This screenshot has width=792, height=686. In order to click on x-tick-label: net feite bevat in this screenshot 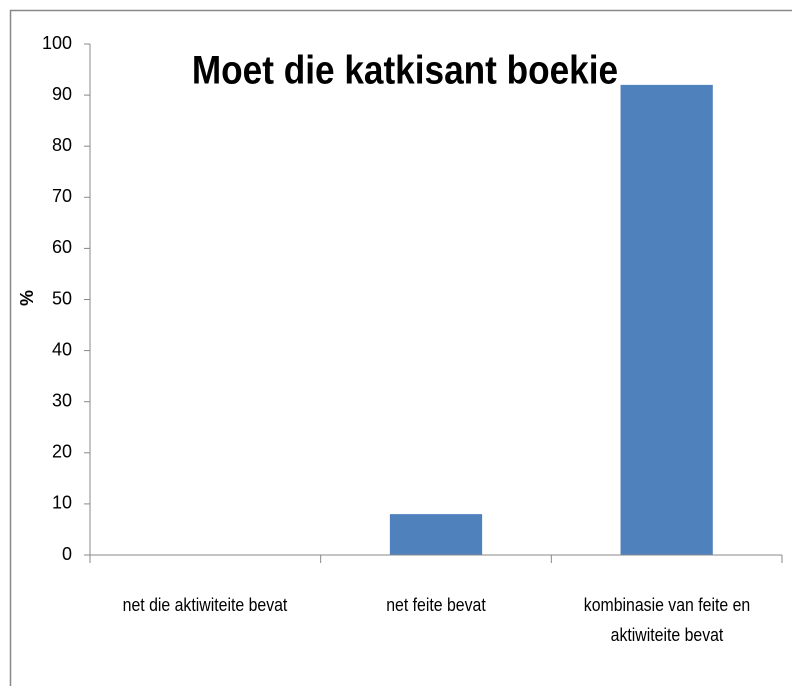, I will do `click(436, 605)`.